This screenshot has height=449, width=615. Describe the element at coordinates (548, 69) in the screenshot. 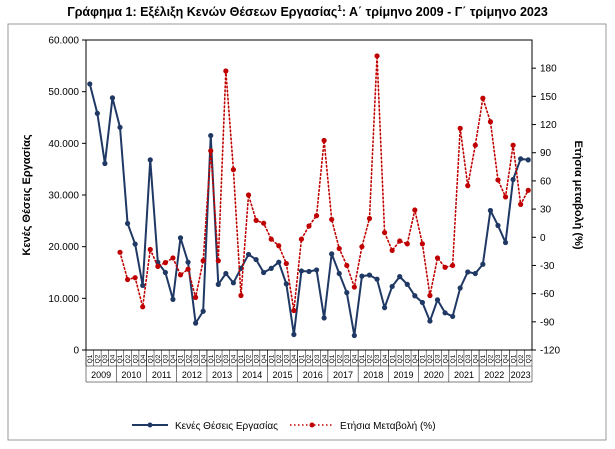

I see `y2-tick-label: 180` at that location.